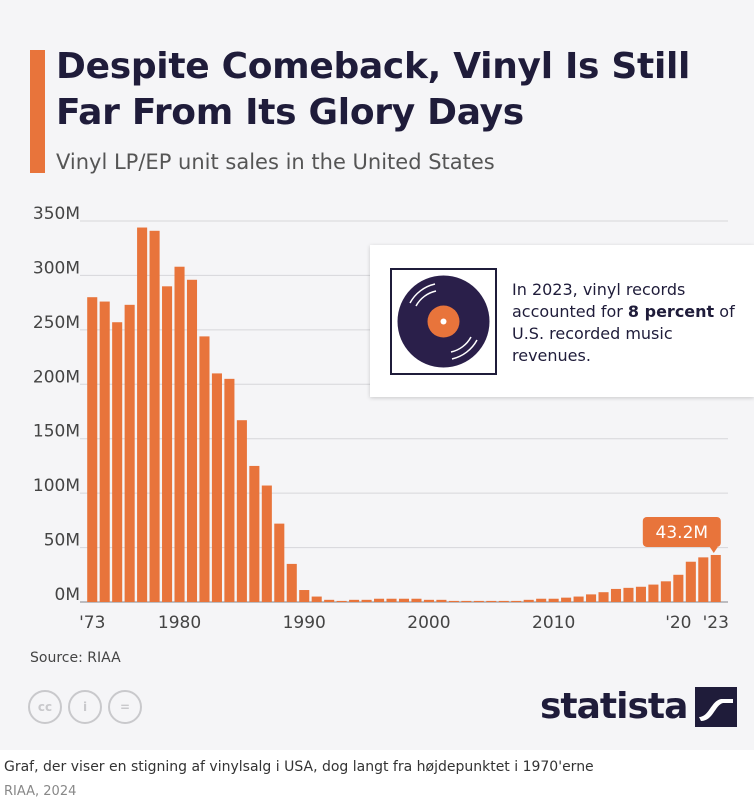 This screenshot has width=754, height=810. I want to click on attribution-icon: i, so click(85, 707).